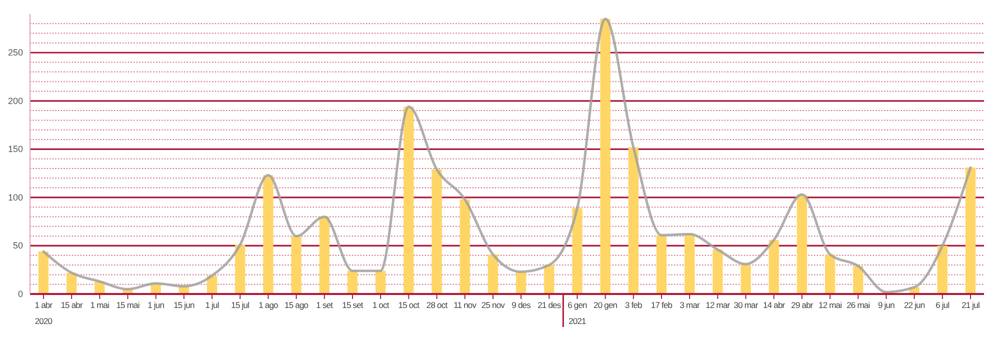  I want to click on x-tick-label: 15 abr, so click(71, 305).